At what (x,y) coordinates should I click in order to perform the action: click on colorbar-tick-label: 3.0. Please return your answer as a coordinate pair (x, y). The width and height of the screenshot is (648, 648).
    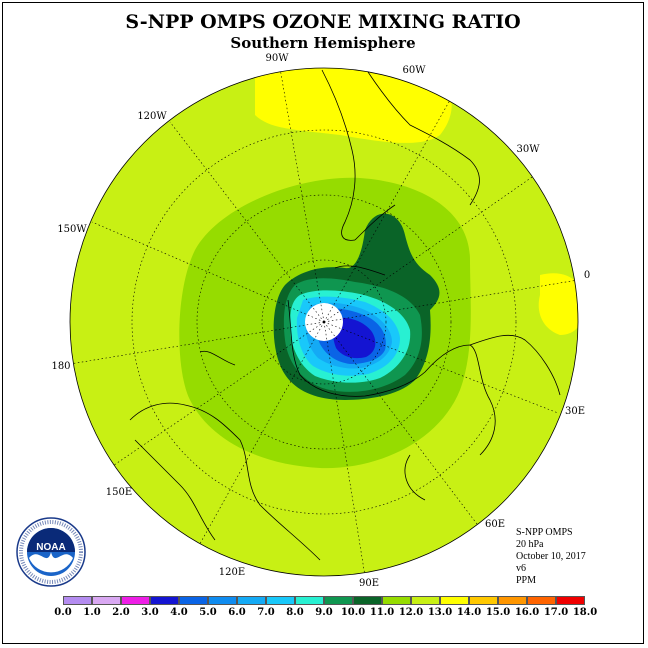
    Looking at the image, I should click on (150, 612).